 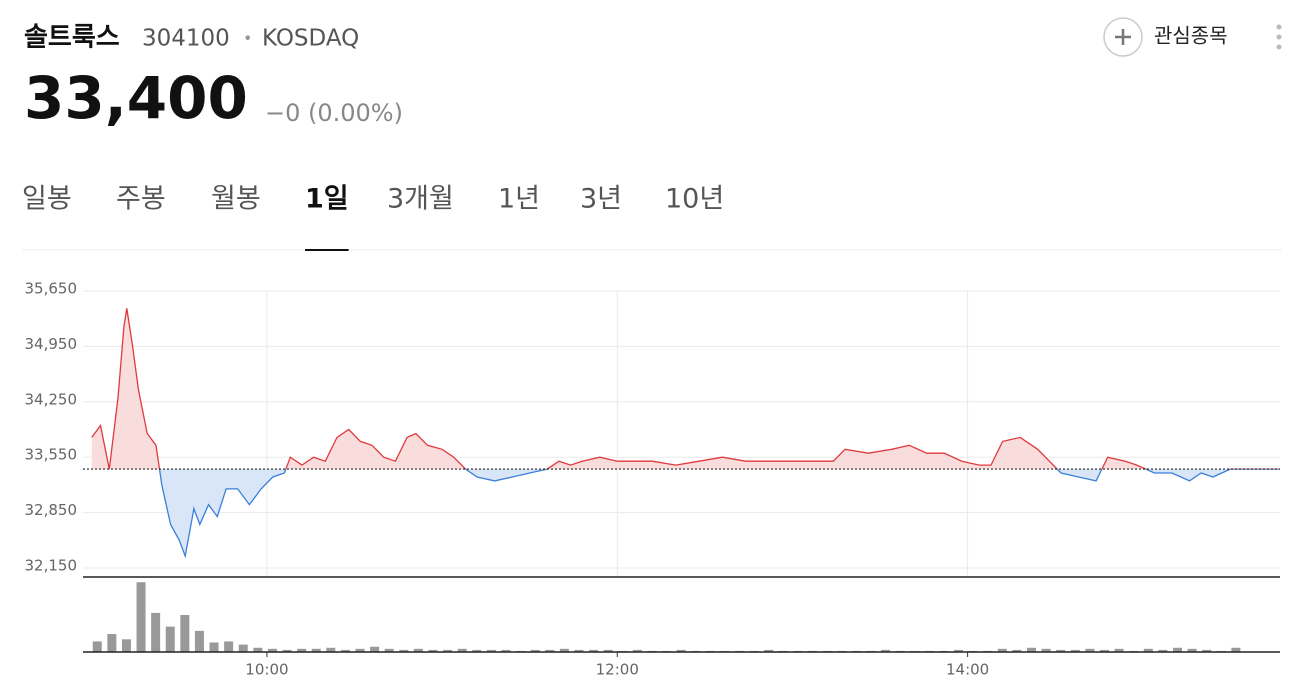 What do you see at coordinates (1123, 37) in the screenshot?
I see `plus-icon` at bounding box center [1123, 37].